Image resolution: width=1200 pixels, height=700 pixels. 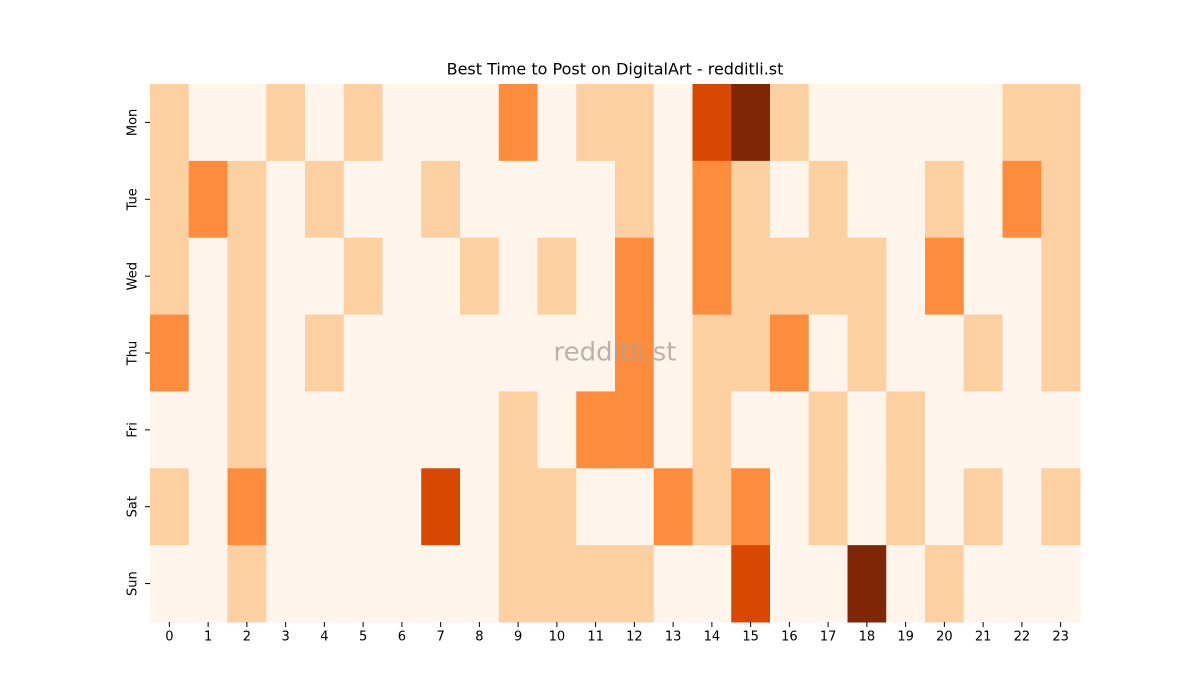 I want to click on y-tick-label: Wed, so click(x=133, y=276).